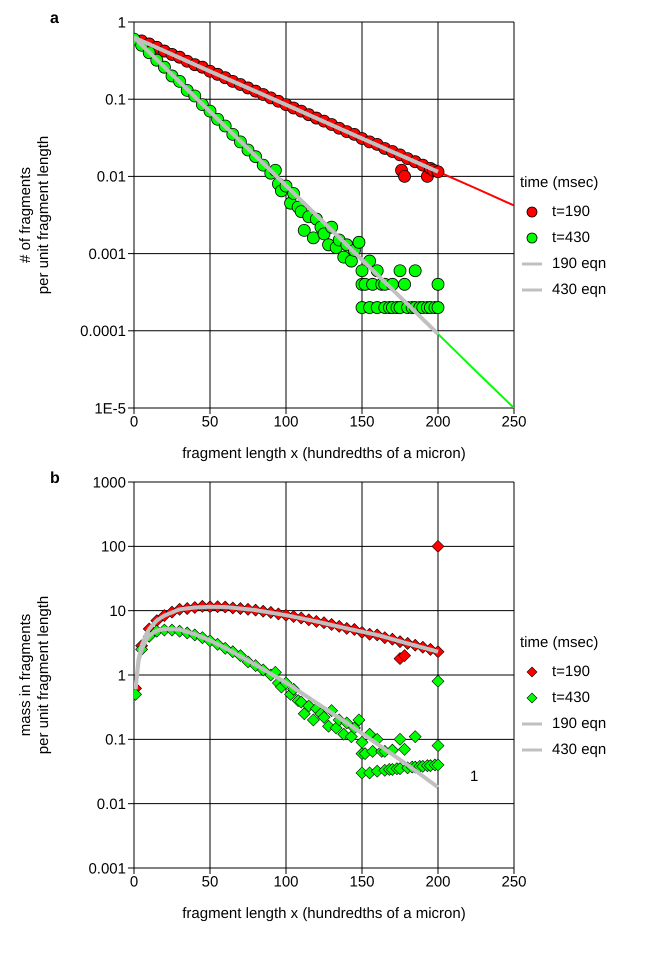  I want to click on y-tick-label: 0.0001, so click(103, 331).